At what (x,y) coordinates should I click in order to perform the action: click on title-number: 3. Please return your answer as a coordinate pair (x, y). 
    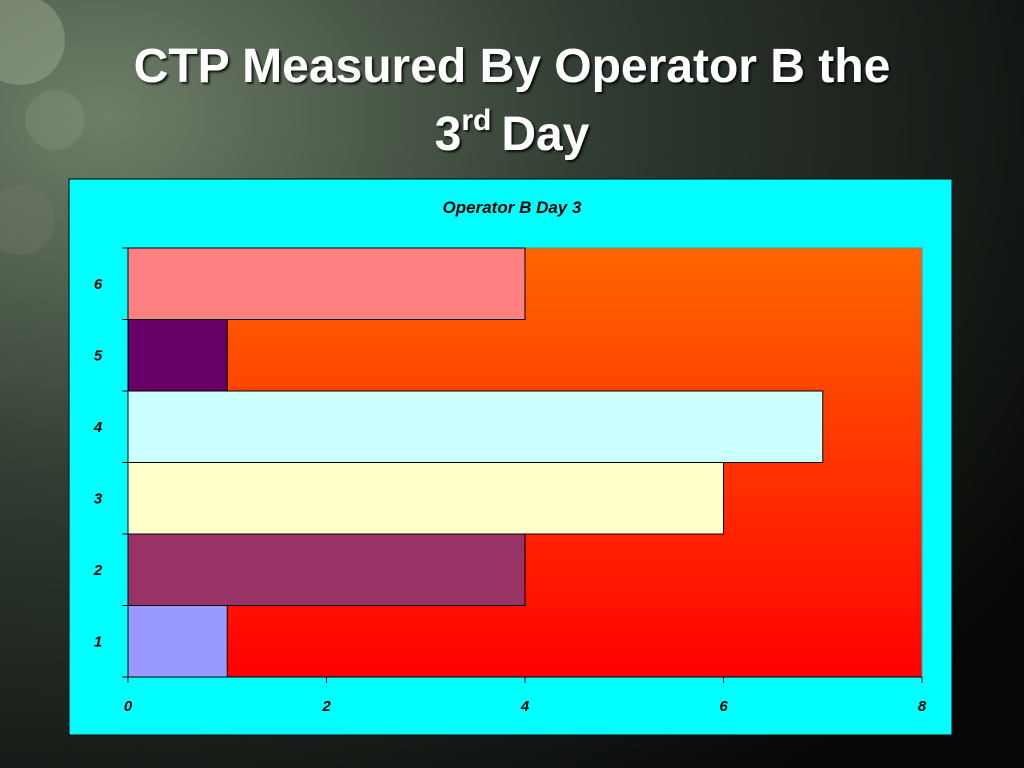
    Looking at the image, I should click on (448, 134).